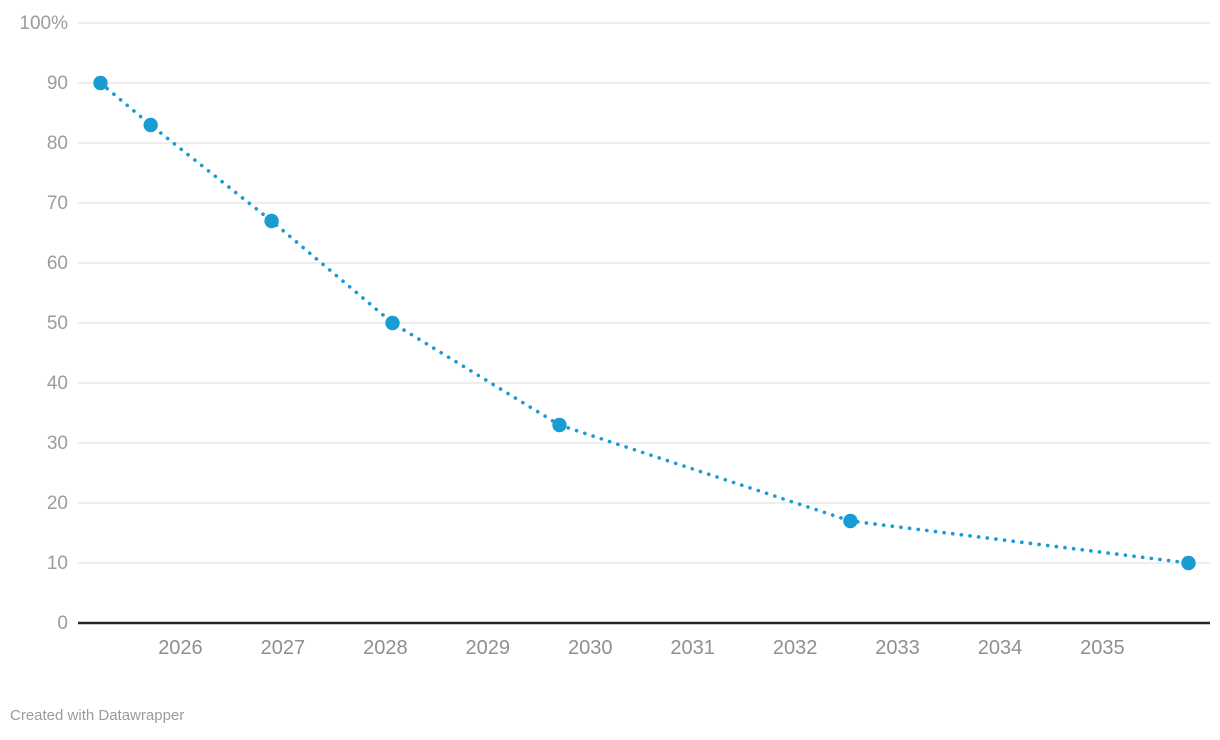  What do you see at coordinates (283, 648) in the screenshot?
I see `x-tick-label: 2027` at bounding box center [283, 648].